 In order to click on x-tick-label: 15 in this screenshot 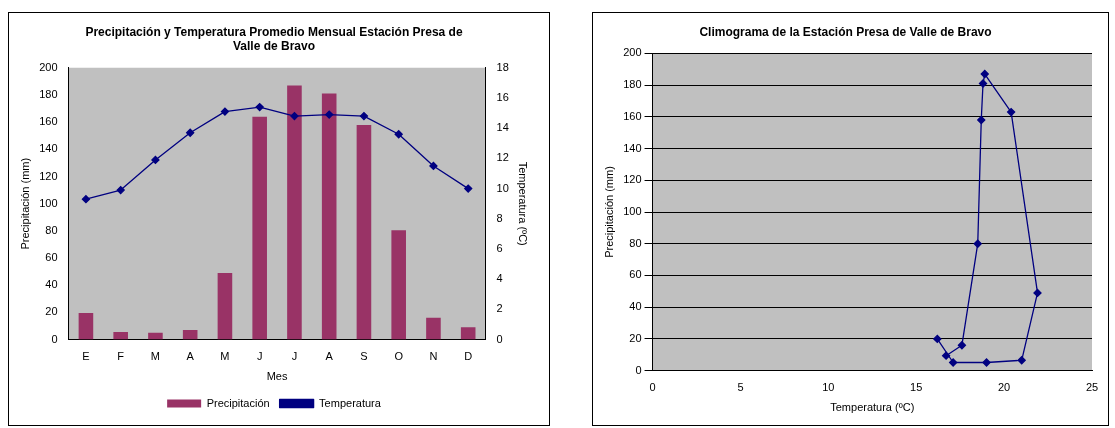, I will do `click(916, 387)`.